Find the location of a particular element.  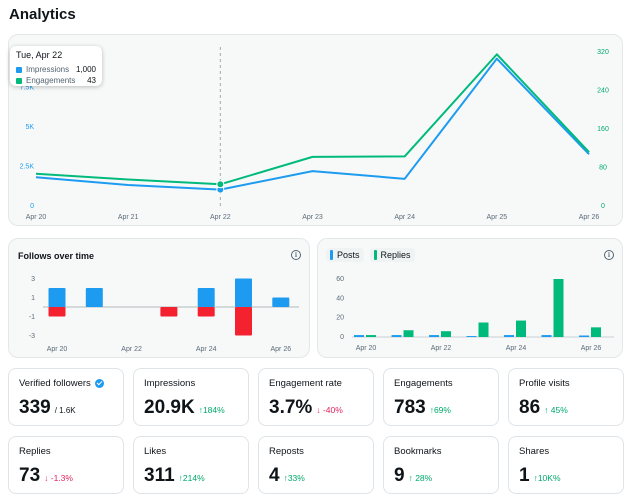

metric-delta: ↑ 45% is located at coordinates (556, 410).